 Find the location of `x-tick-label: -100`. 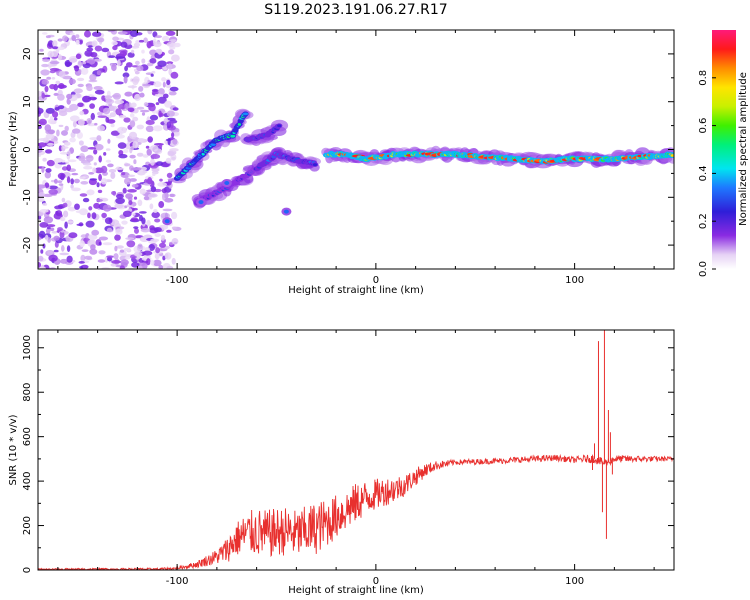

x-tick-label: -100 is located at coordinates (177, 280).